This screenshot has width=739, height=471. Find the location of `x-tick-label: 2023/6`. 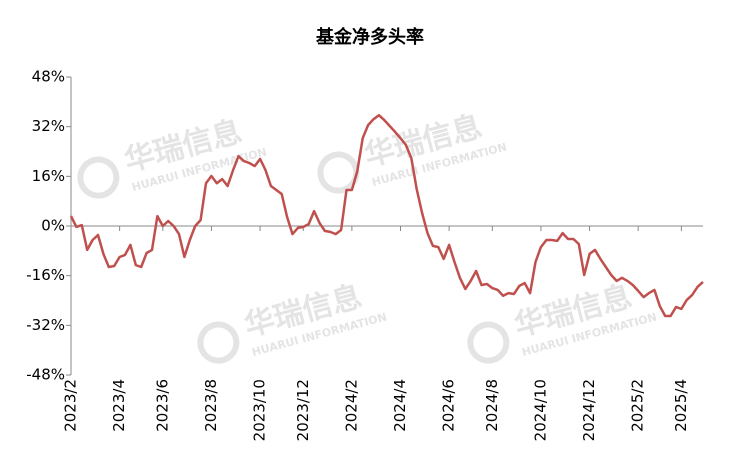

x-tick-label: 2023/6 is located at coordinates (162, 405).